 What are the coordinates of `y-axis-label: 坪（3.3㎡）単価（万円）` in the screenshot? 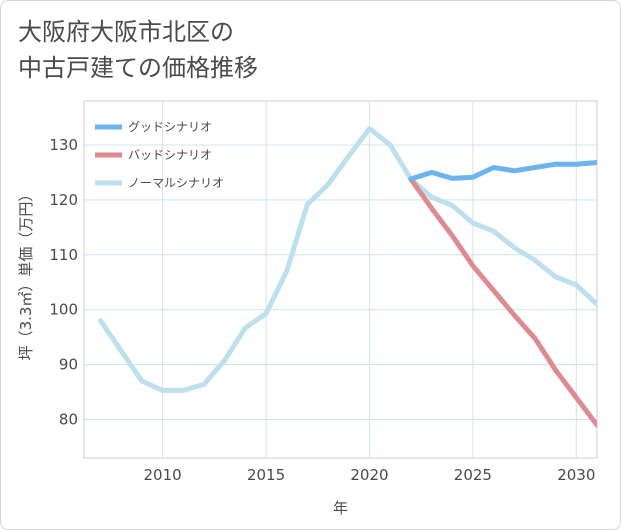 It's located at (26, 274).